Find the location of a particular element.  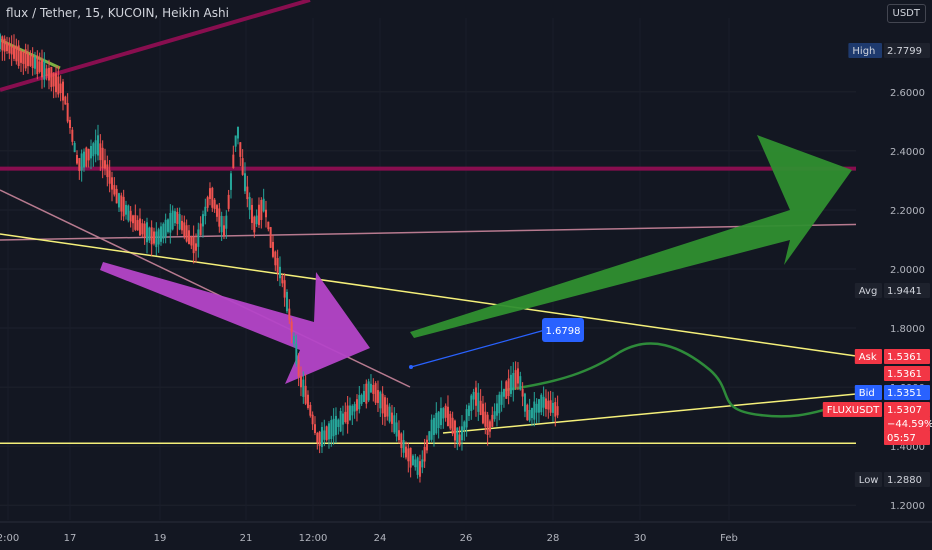

y-tick-label: 1.2000 is located at coordinates (907, 506).